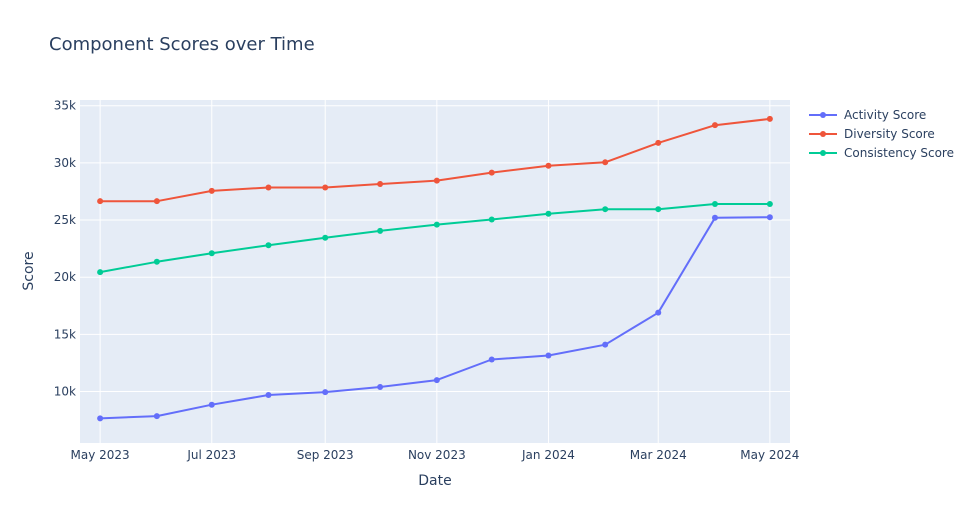  I want to click on y-tick-label: 30k, so click(65, 163).